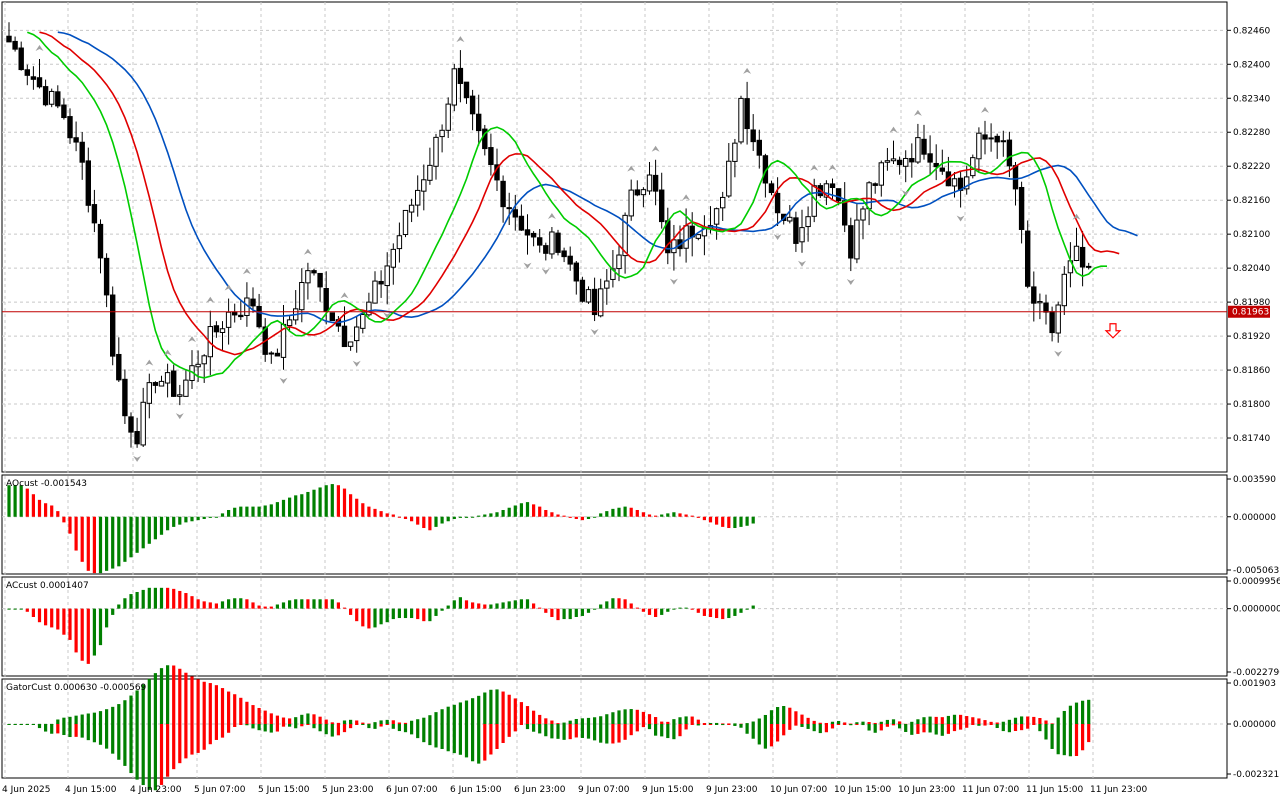 The height and width of the screenshot is (804, 1280). Describe the element at coordinates (614, 529) in the screenshot. I see `ao-pane` at that location.